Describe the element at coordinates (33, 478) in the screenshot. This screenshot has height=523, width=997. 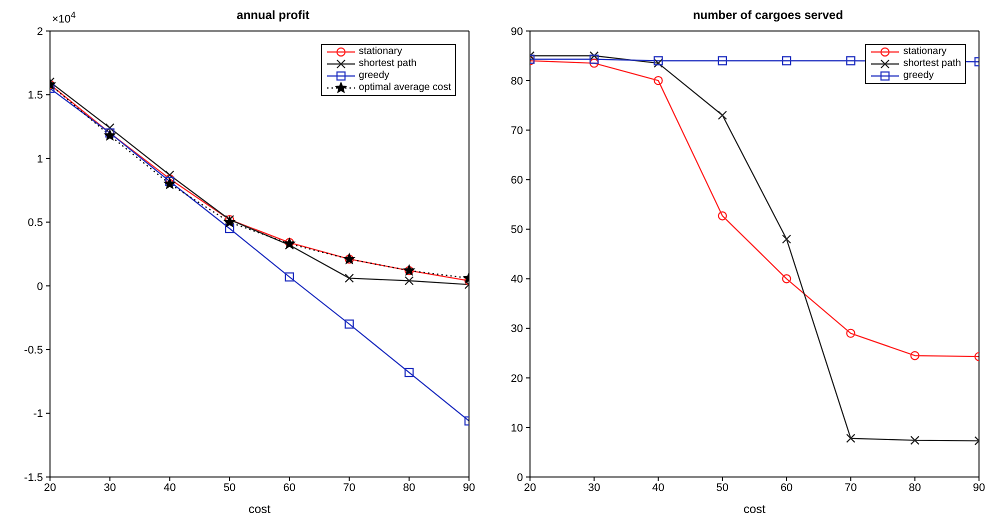
I see `y-tick-label: -1.5` at that location.